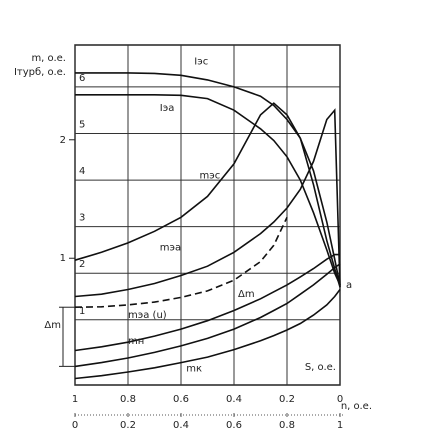 The image size is (436, 438). What do you see at coordinates (63, 140) in the screenshot?
I see `y2-tick-label: 2` at bounding box center [63, 140].